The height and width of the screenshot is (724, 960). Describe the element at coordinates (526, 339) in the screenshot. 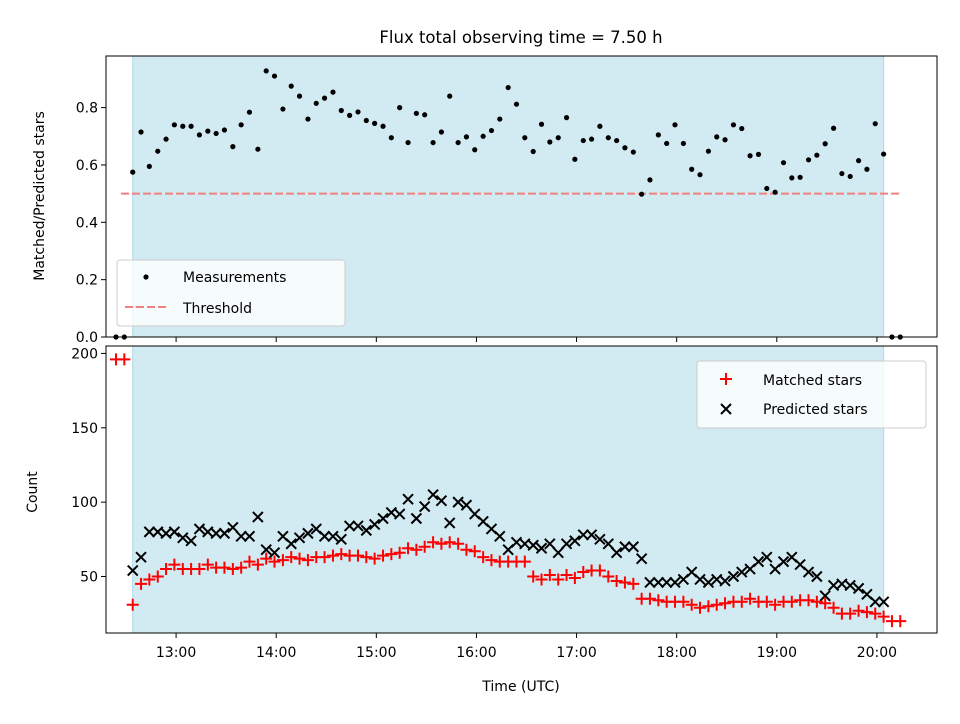

I see `ratio-x-ticks` at that location.